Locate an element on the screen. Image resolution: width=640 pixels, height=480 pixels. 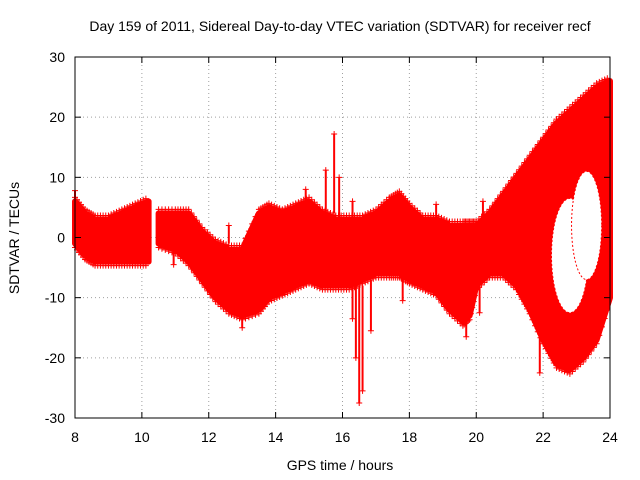
y-tick-label: 20 is located at coordinates (57, 117).